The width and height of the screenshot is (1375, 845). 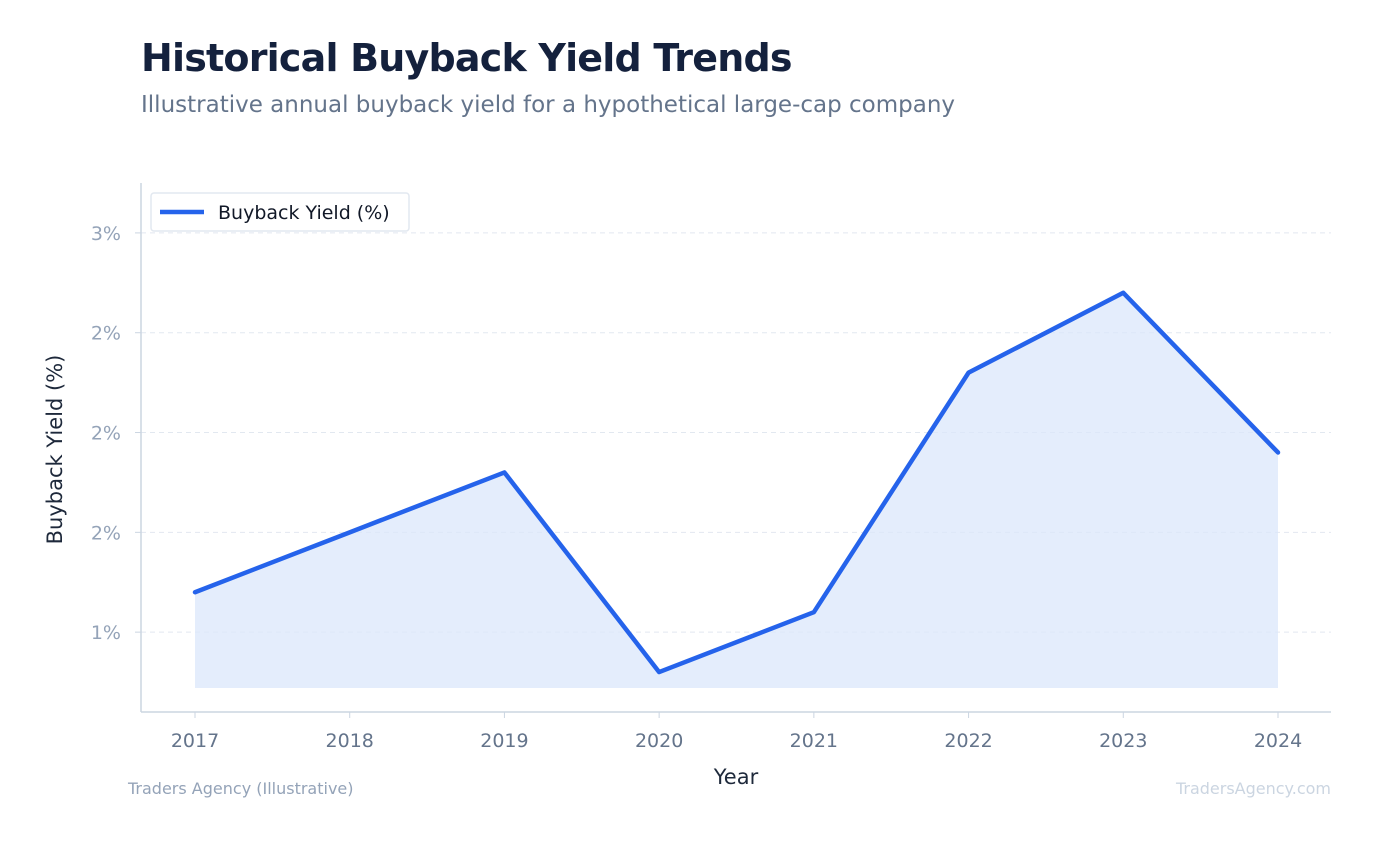 What do you see at coordinates (350, 741) in the screenshot?
I see `xtick-label-2018: 2018` at bounding box center [350, 741].